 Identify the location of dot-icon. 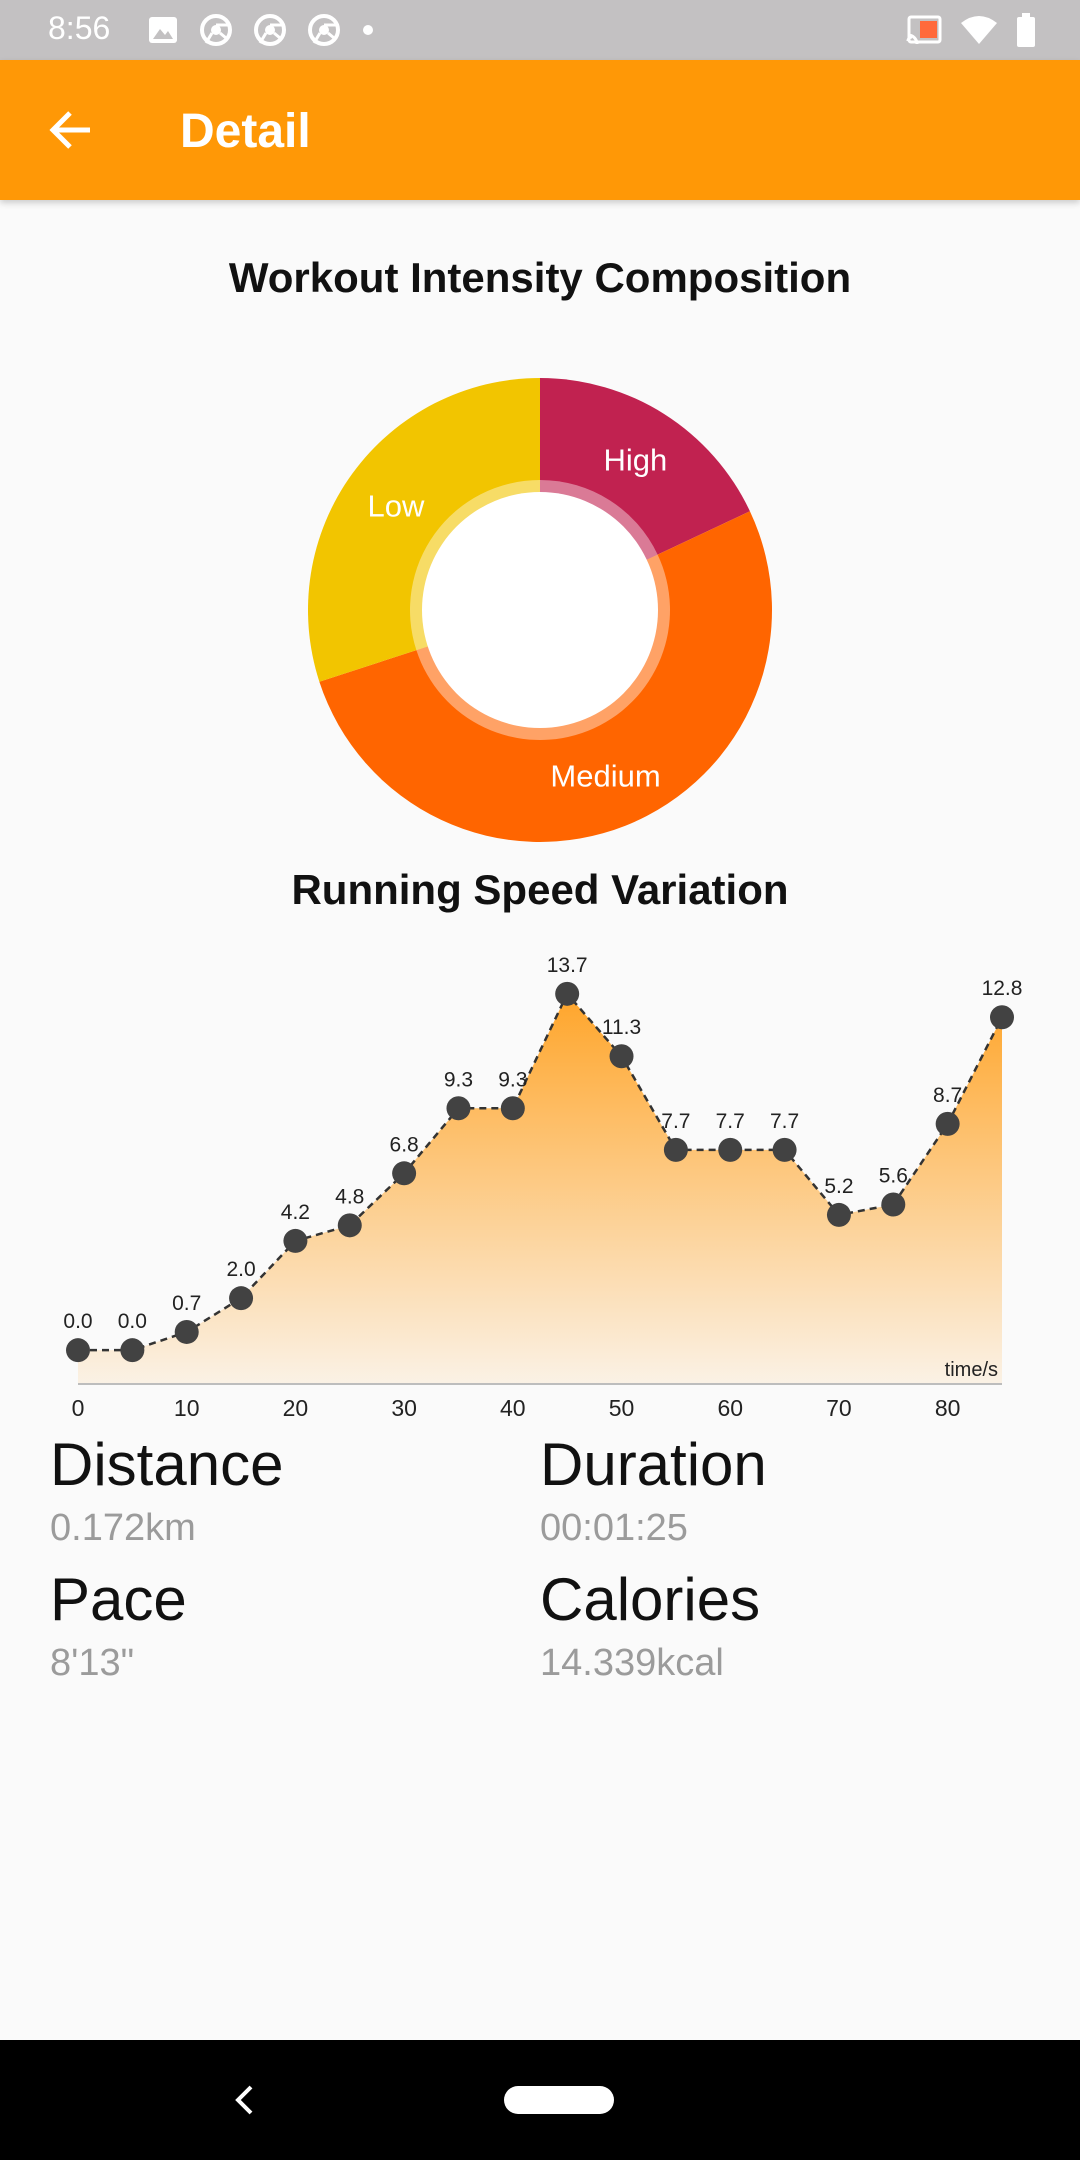
(368, 30).